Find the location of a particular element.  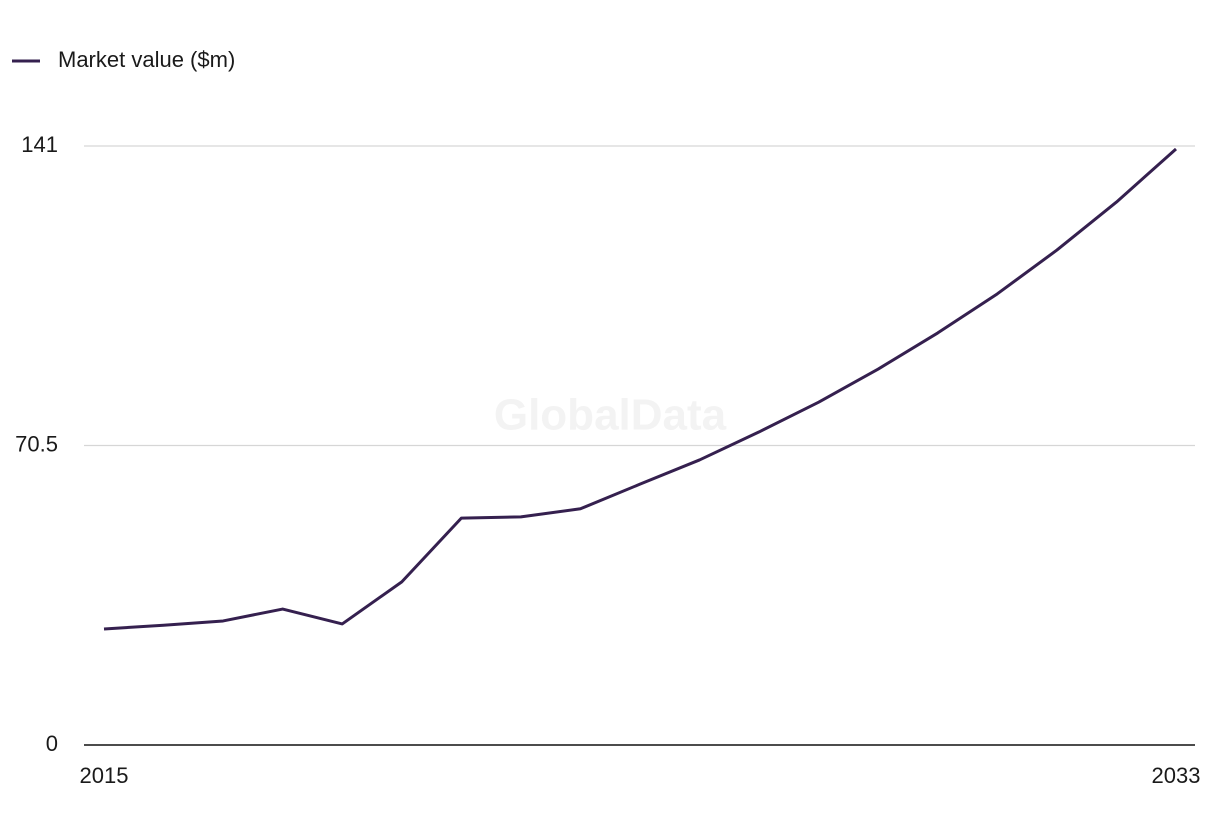

watermark: GlobalData is located at coordinates (610, 415).